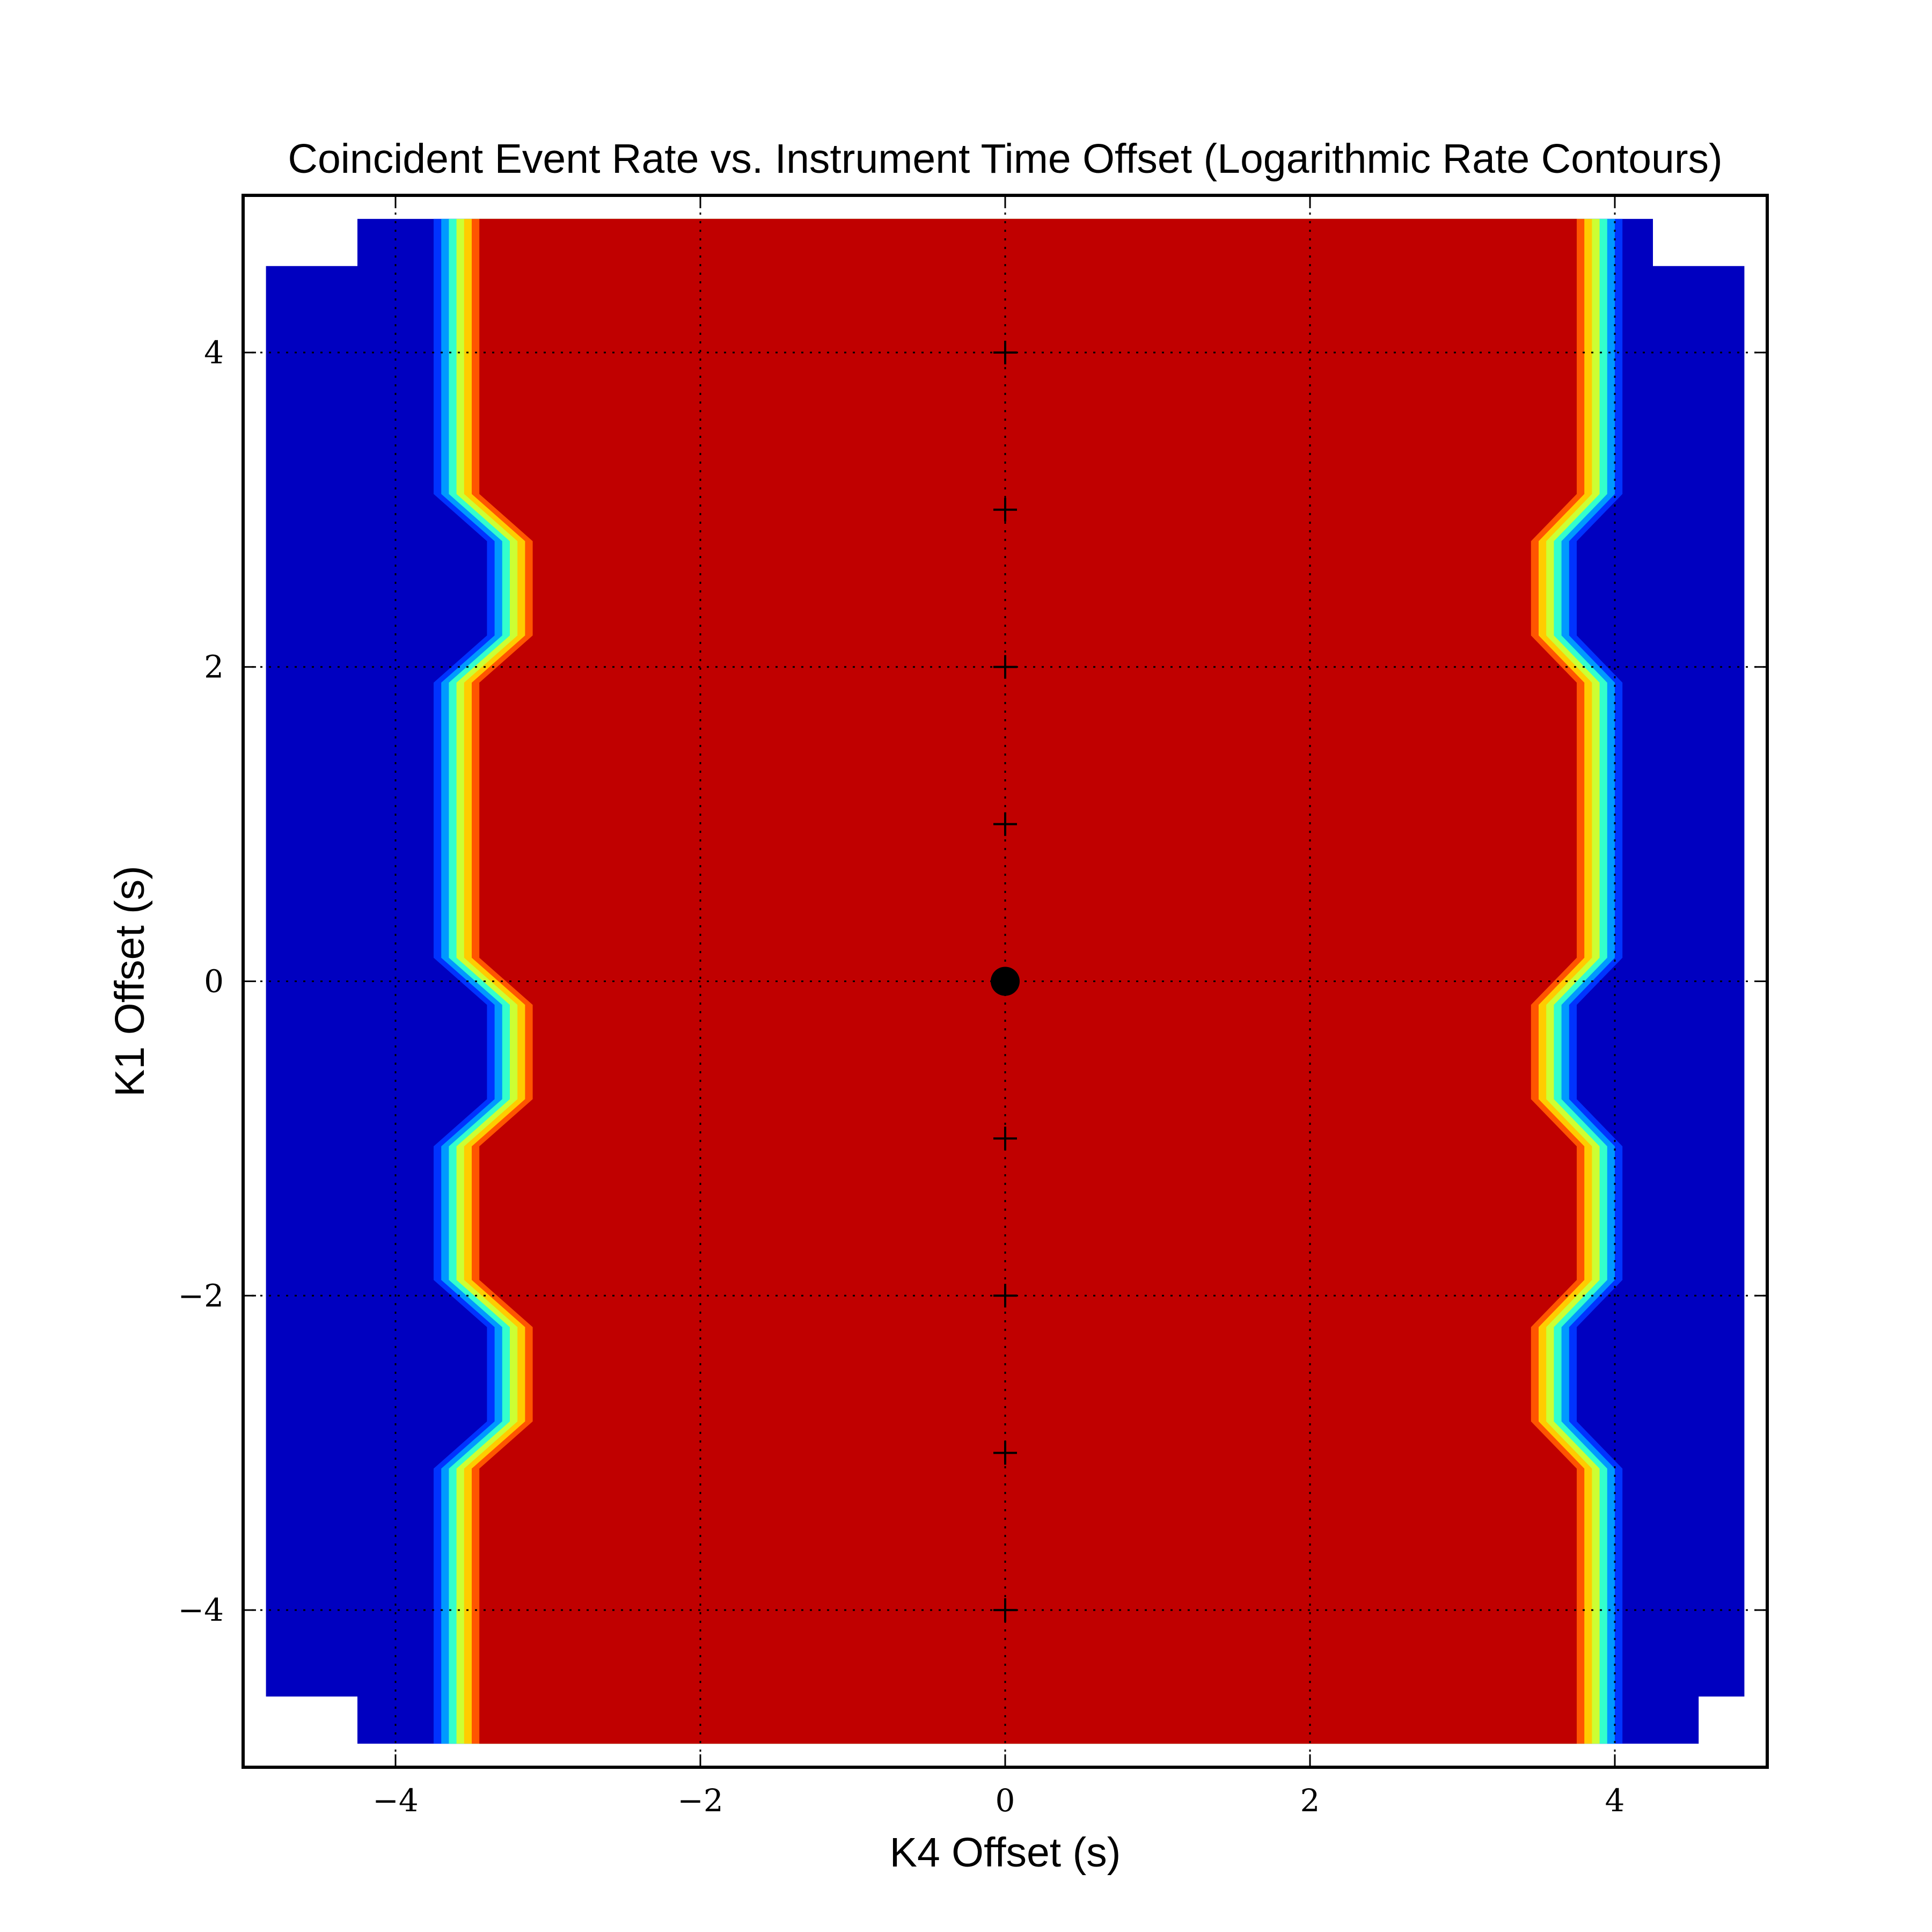  I want to click on x-tick-label: −2, so click(700, 1800).